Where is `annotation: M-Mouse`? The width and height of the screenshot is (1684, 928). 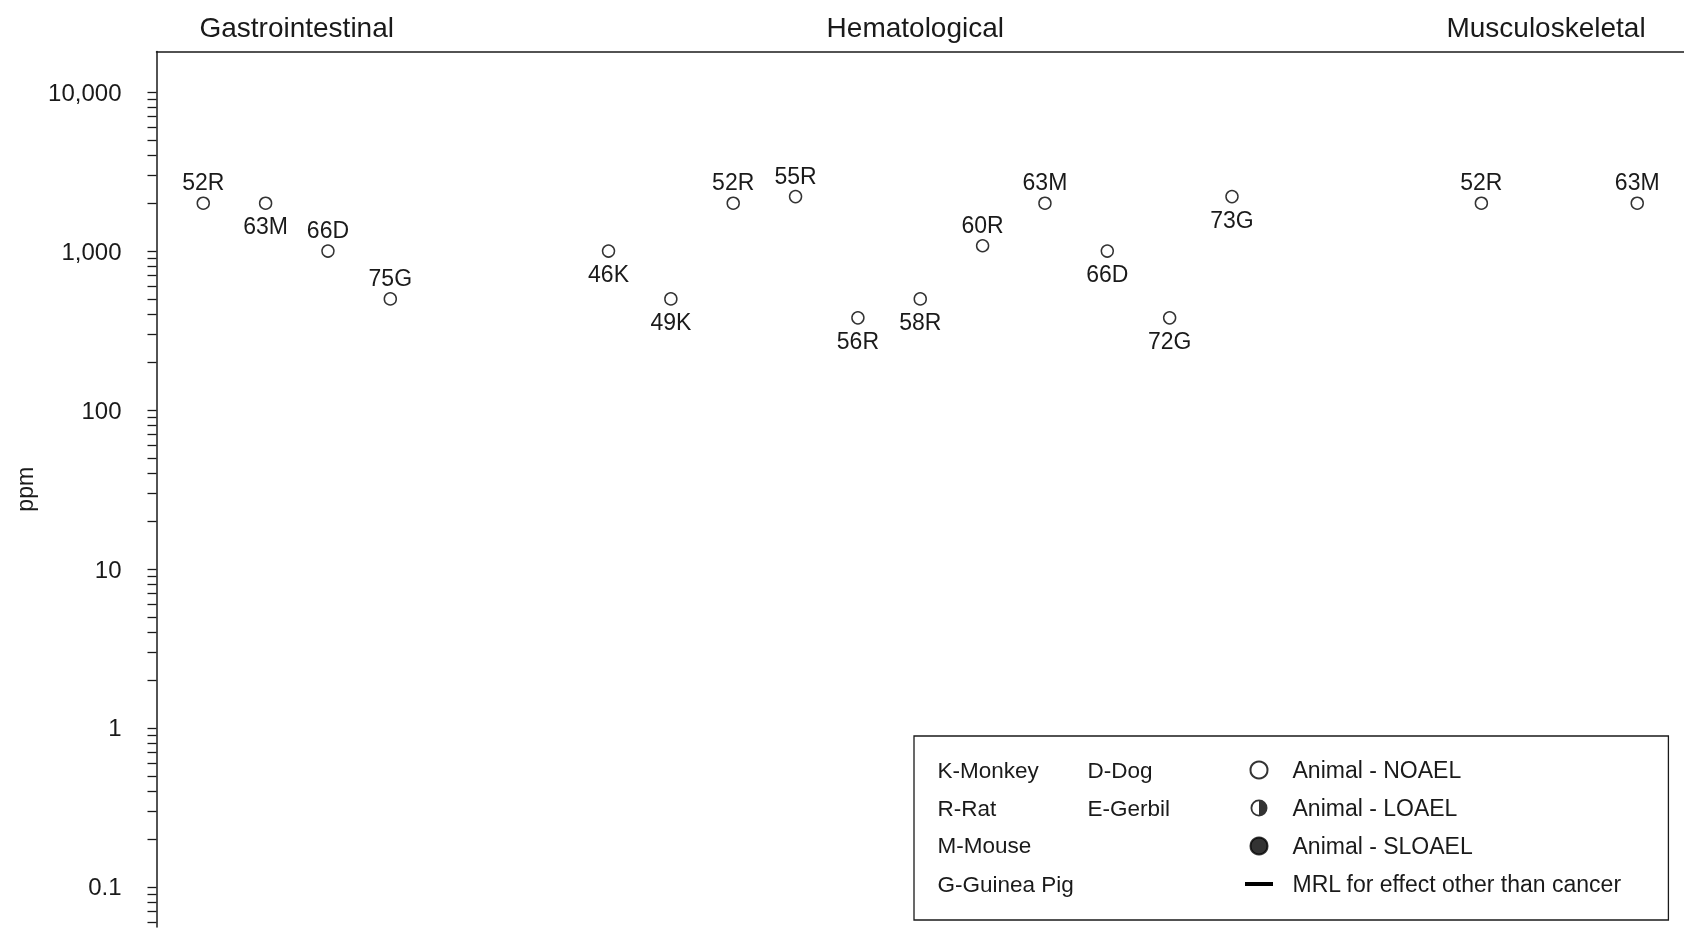 annotation: M-Mouse is located at coordinates (984, 845).